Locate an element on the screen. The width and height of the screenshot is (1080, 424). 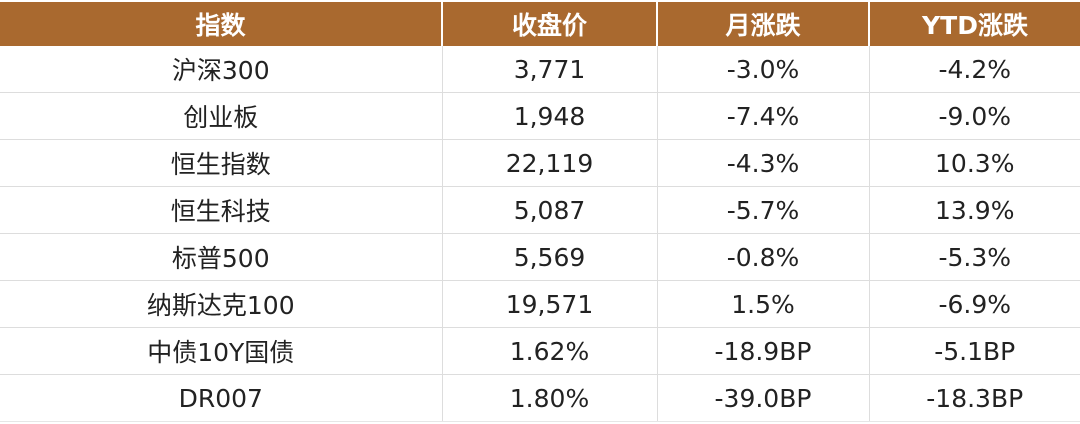
cell-index: 恒生科技 is located at coordinates (221, 210).